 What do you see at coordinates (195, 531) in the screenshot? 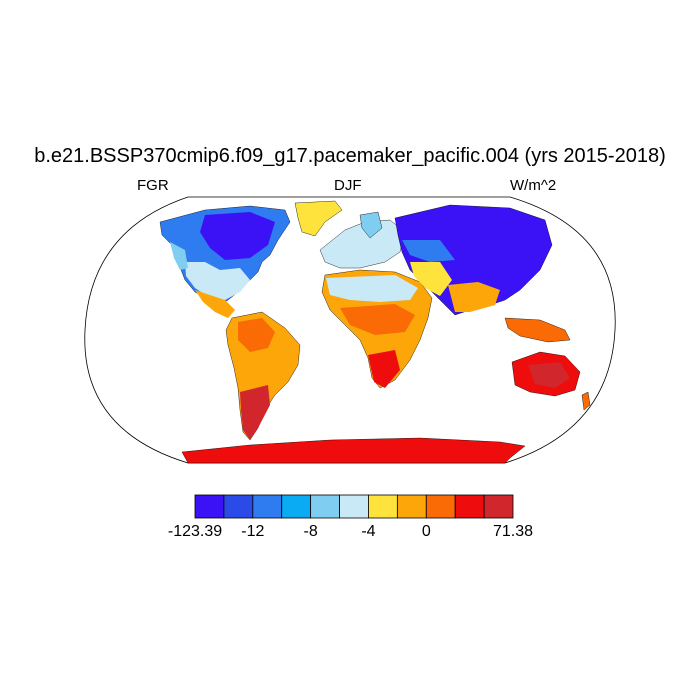
I see `colorbar-tick-label: -123.39` at bounding box center [195, 531].